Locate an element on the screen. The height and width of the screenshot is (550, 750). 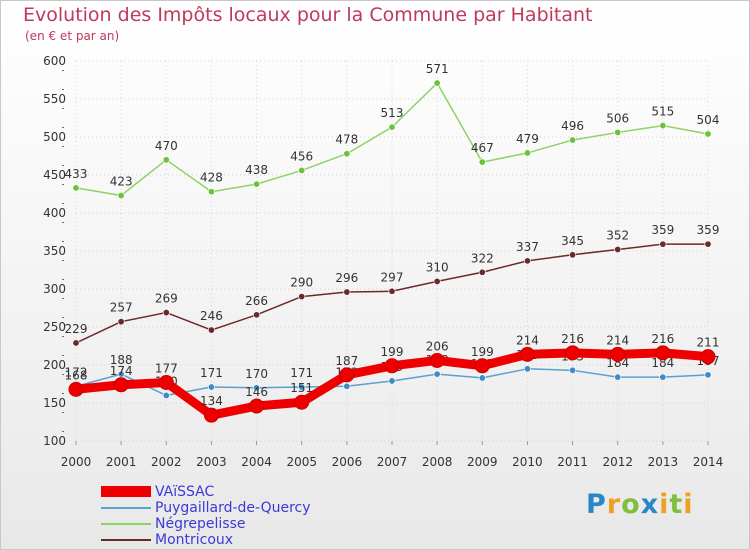
x-tick-label: 2013 is located at coordinates (663, 462).